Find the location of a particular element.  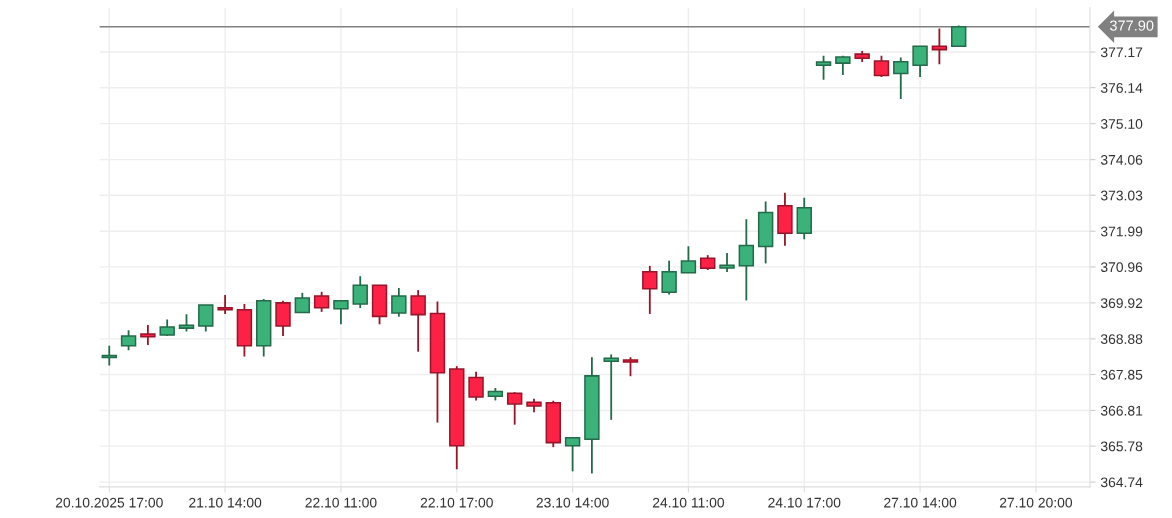

y-tick-label: 366.81 is located at coordinates (1121, 410).